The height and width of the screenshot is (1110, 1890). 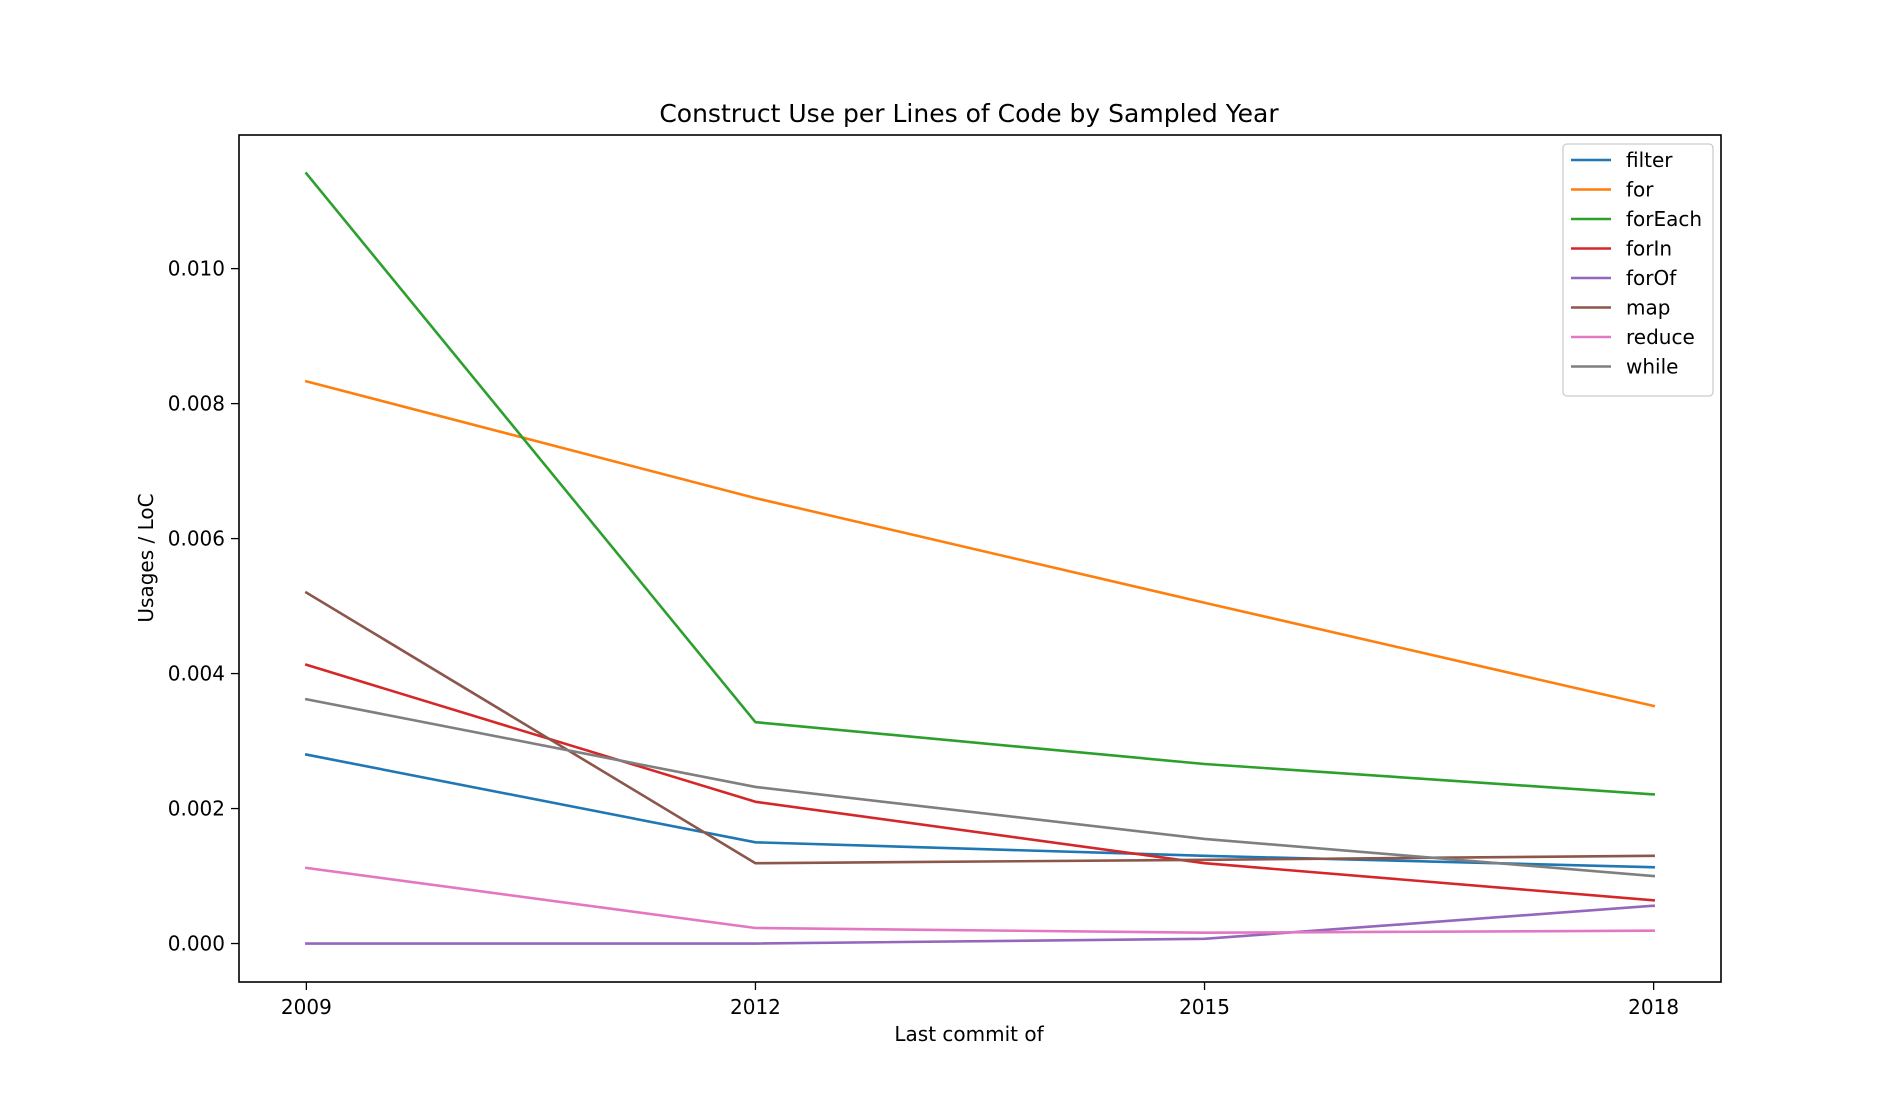 What do you see at coordinates (196, 539) in the screenshot?
I see `y-tick-label: 0.006` at bounding box center [196, 539].